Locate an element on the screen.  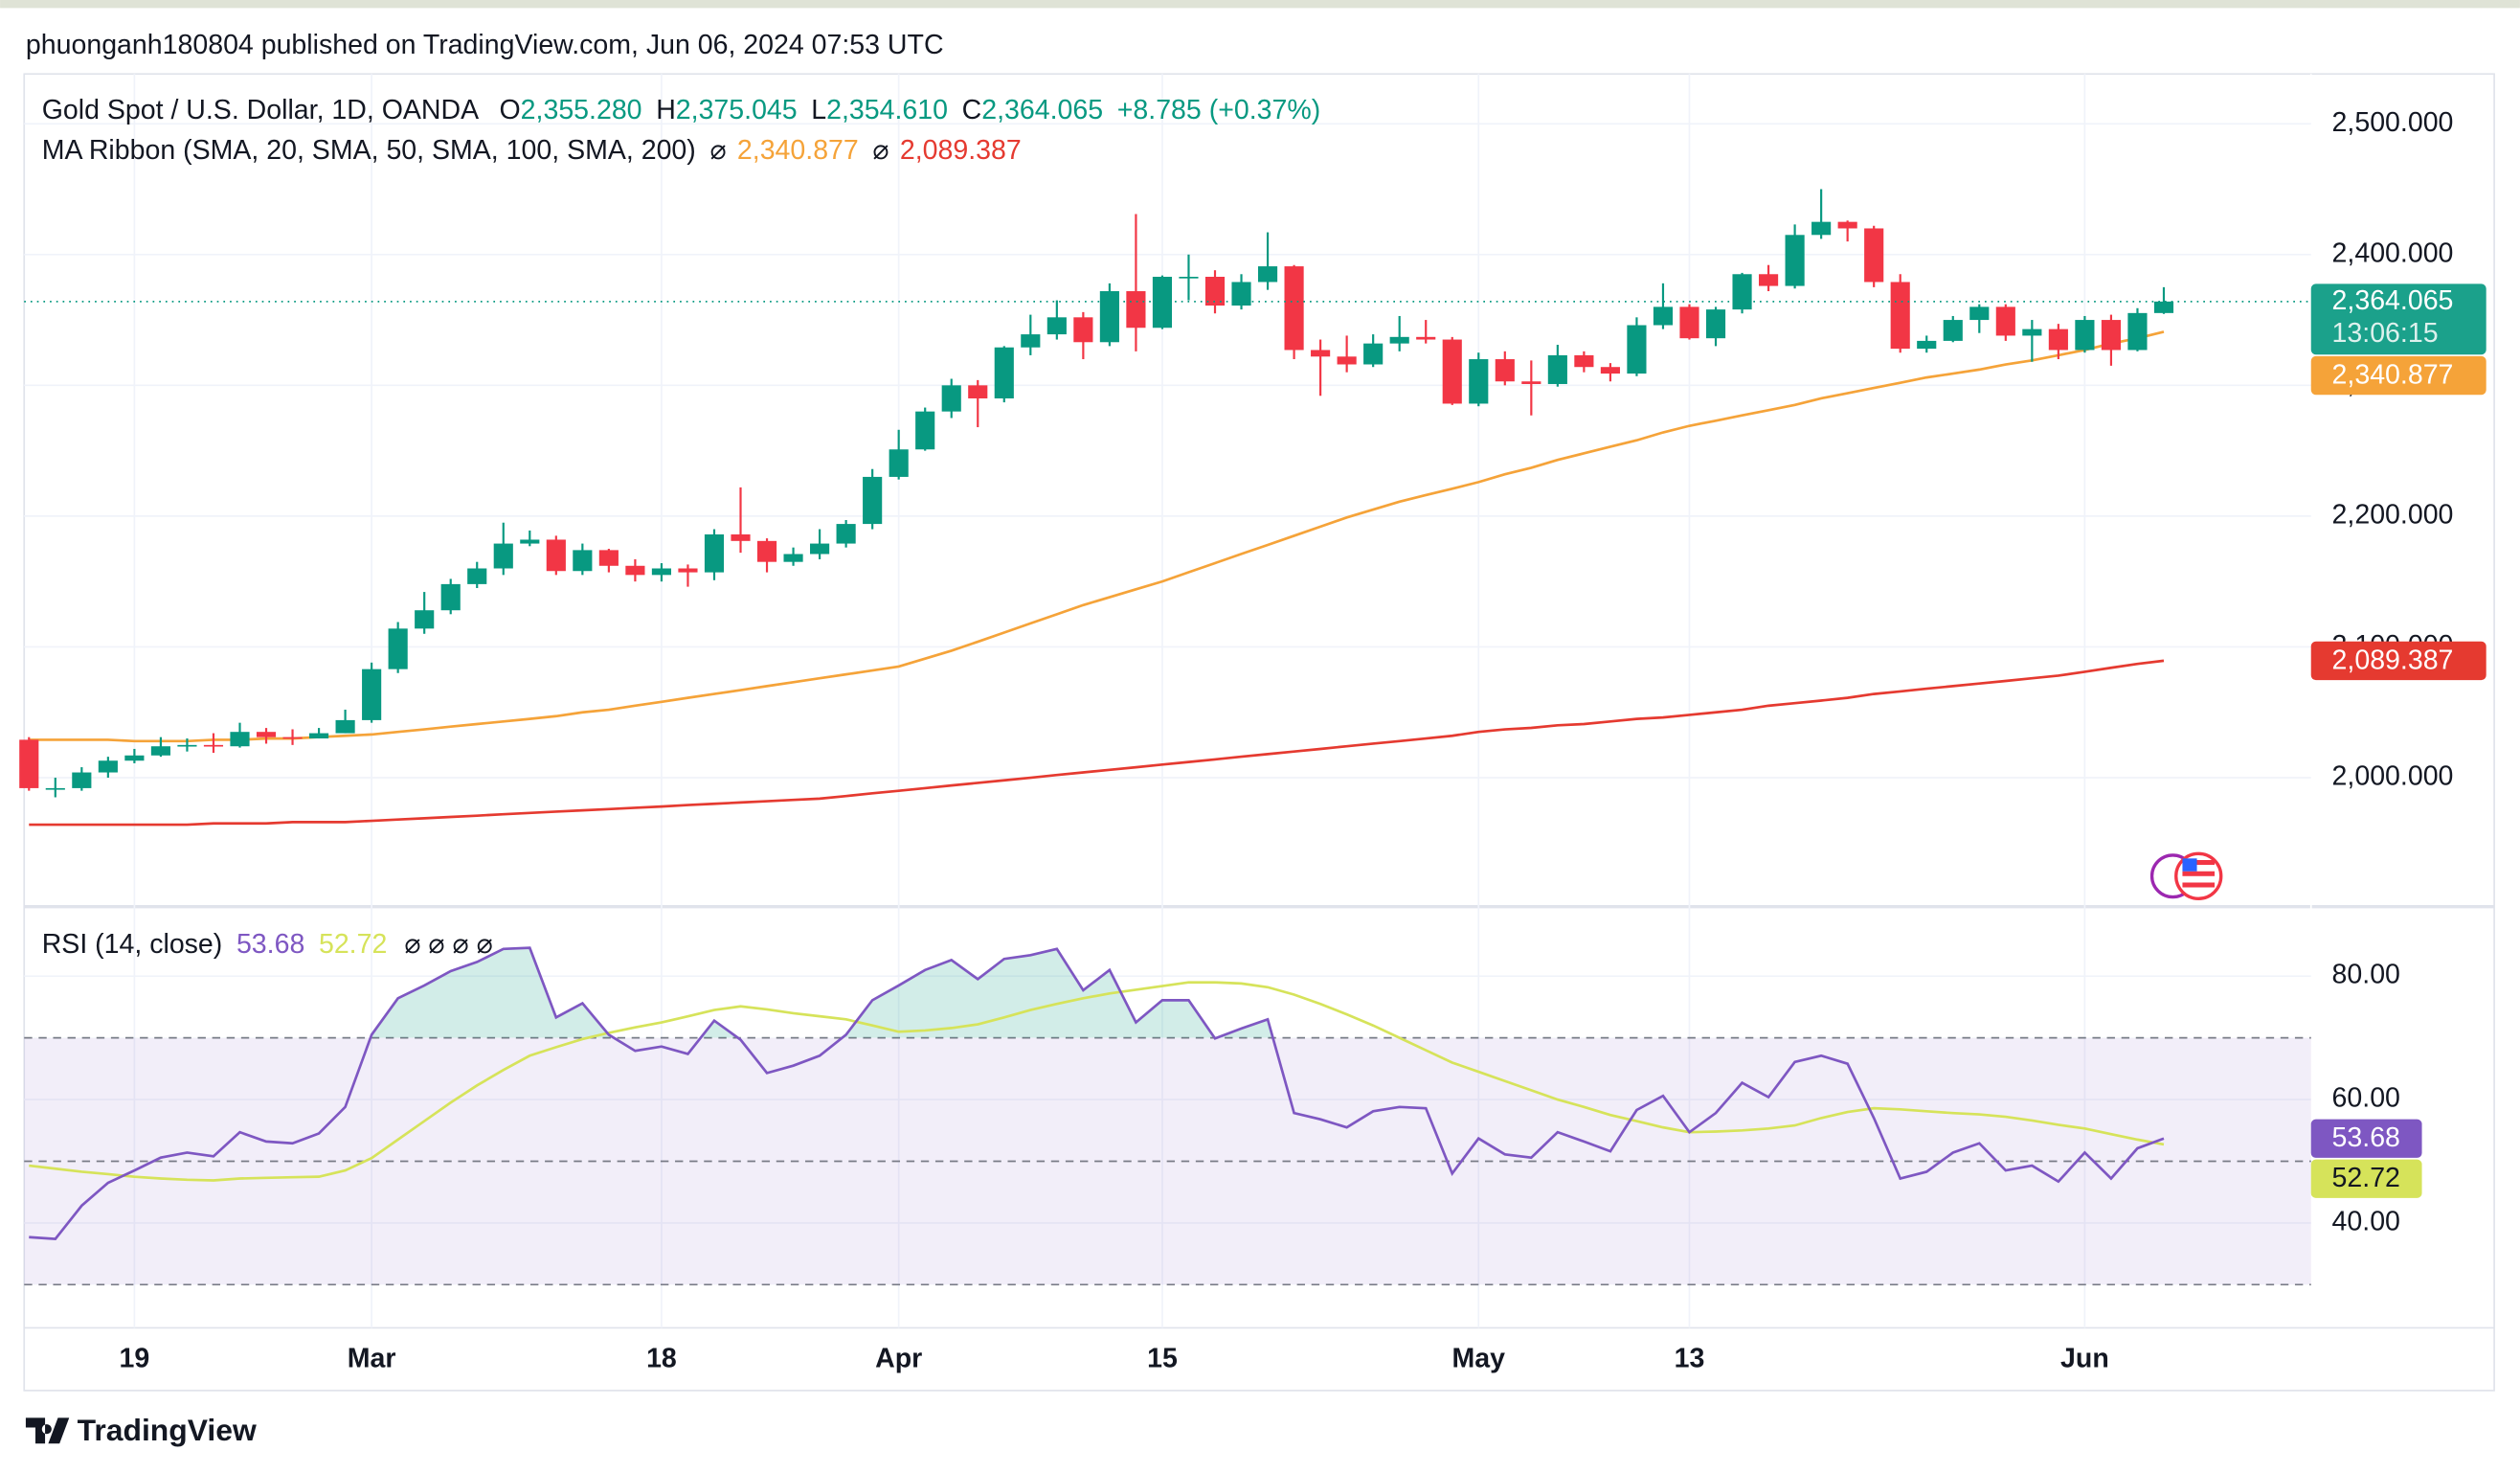
quote-low: 2,354.610 is located at coordinates (887, 109).